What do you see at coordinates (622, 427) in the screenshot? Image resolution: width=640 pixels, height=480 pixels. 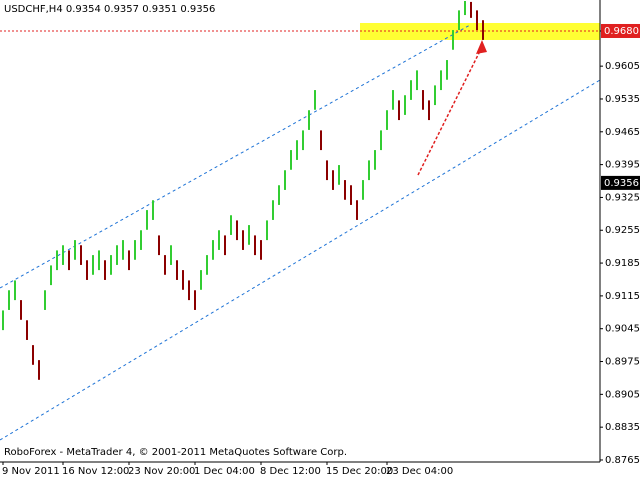 I see `y-tick-label: 0.8835` at bounding box center [622, 427].